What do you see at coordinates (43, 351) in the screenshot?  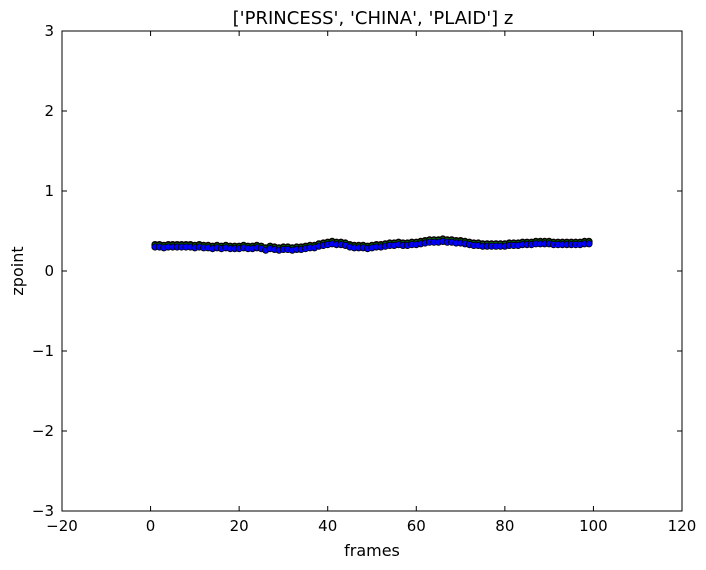 I see `y-tick-label: −1` at bounding box center [43, 351].